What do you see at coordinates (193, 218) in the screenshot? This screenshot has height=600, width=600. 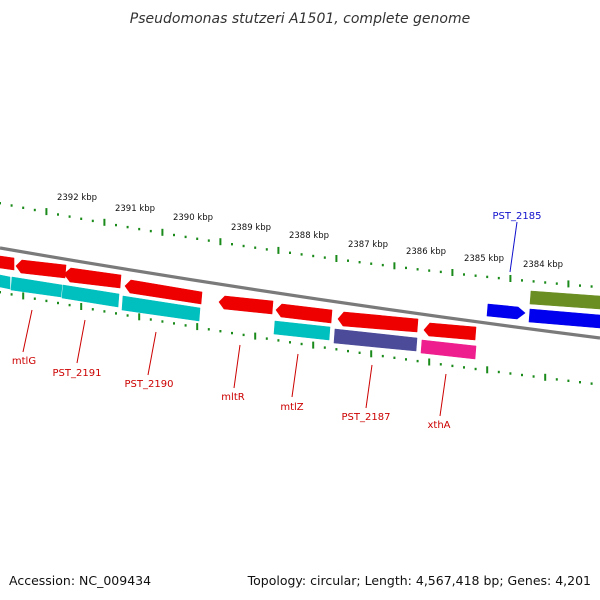 I see `tick-label: 2390 kbp` at bounding box center [193, 218].